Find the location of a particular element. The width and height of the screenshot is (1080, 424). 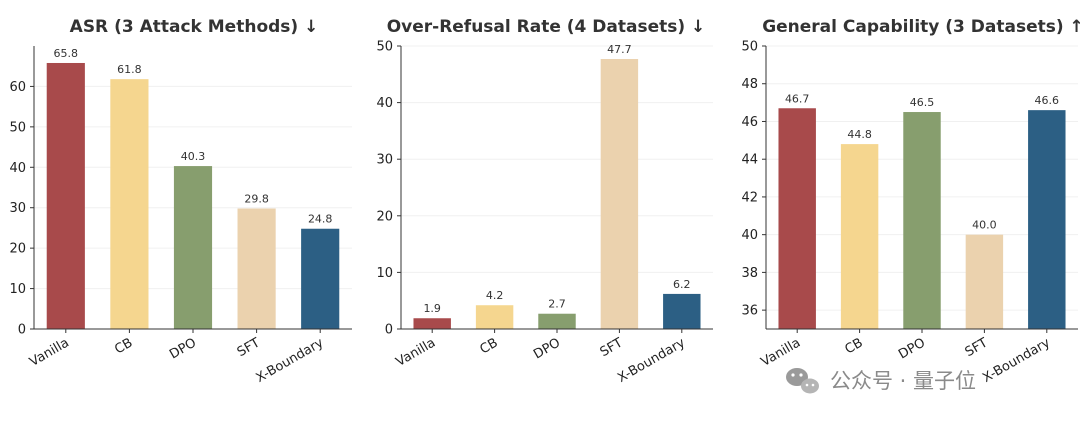

chart-title: ASR (3 Attack Methods) ↓ is located at coordinates (194, 27).